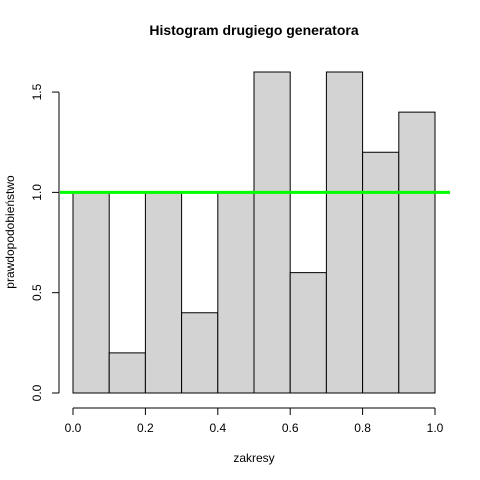 Image resolution: width=480 pixels, height=480 pixels. Describe the element at coordinates (37, 192) in the screenshot. I see `y-tick-label: 1.0` at that location.